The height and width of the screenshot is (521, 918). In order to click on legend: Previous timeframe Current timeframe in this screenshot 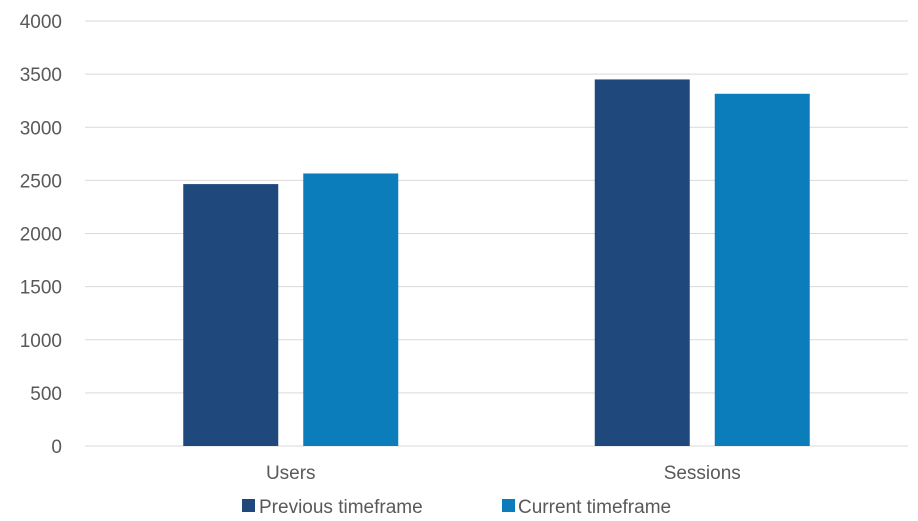, I will do `click(456, 507)`.